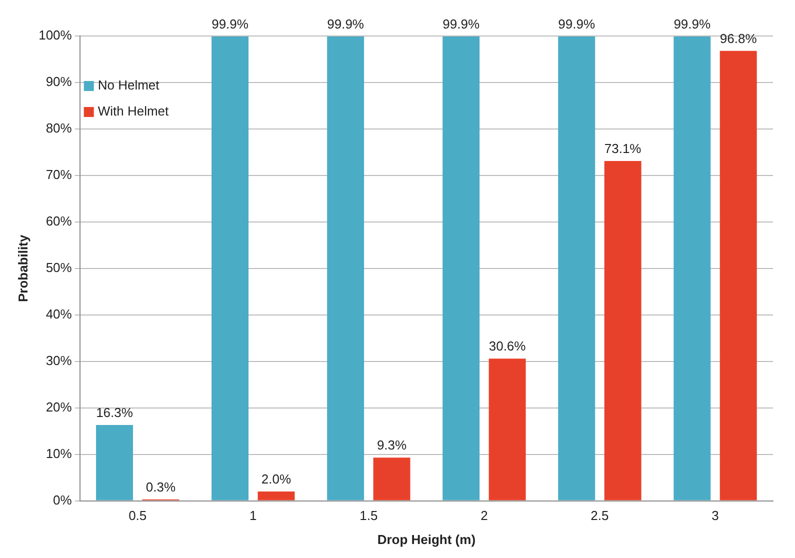 The image size is (795, 558). Describe the element at coordinates (599, 516) in the screenshot. I see `x-tick-label: 2.5` at that location.